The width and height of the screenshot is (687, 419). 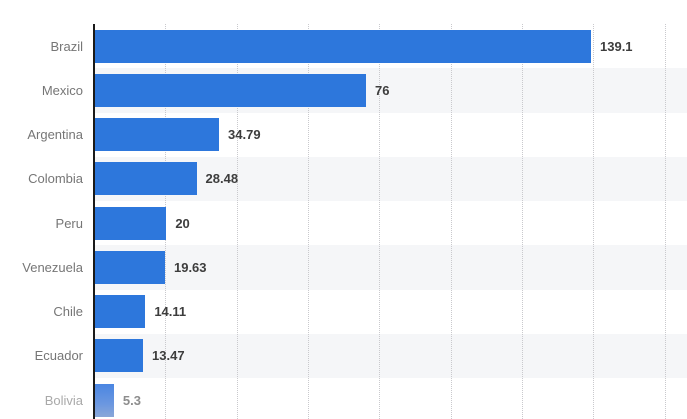 What do you see at coordinates (68, 312) in the screenshot?
I see `category-label: Chile` at bounding box center [68, 312].